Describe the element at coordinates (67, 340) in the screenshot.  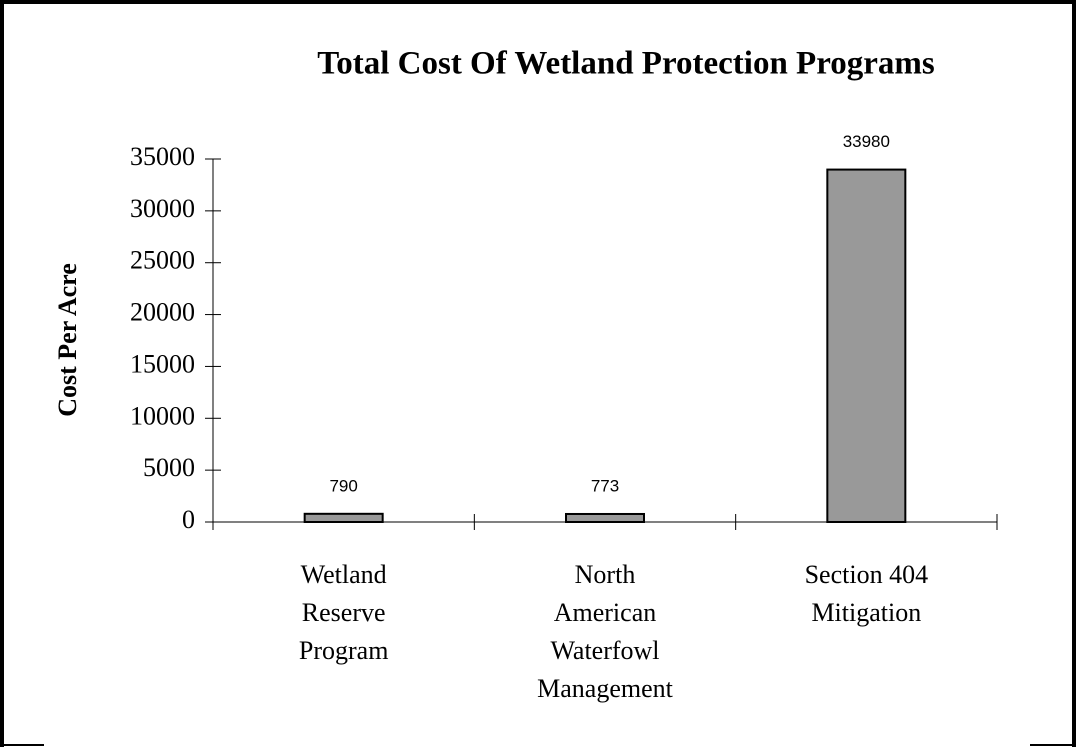
I see `y-axis-title: Cost Per Acre` at that location.